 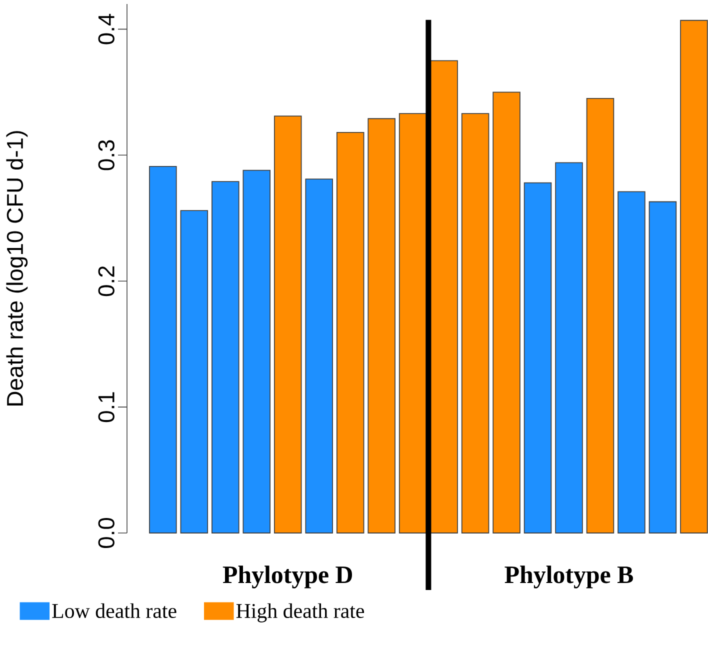 I want to click on y-tick-label: 0.3, so click(x=106, y=155).